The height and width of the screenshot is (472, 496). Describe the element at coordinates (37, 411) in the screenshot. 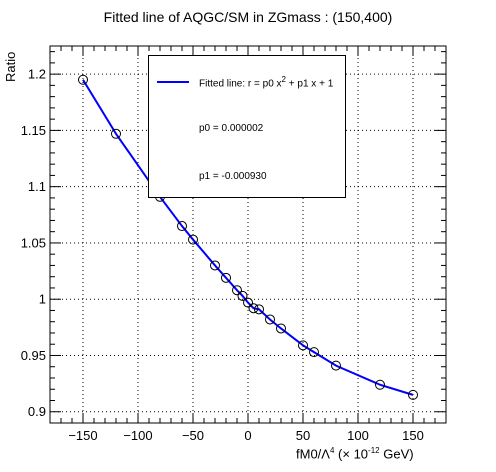

I see `y-tick-label: 0.9` at that location.